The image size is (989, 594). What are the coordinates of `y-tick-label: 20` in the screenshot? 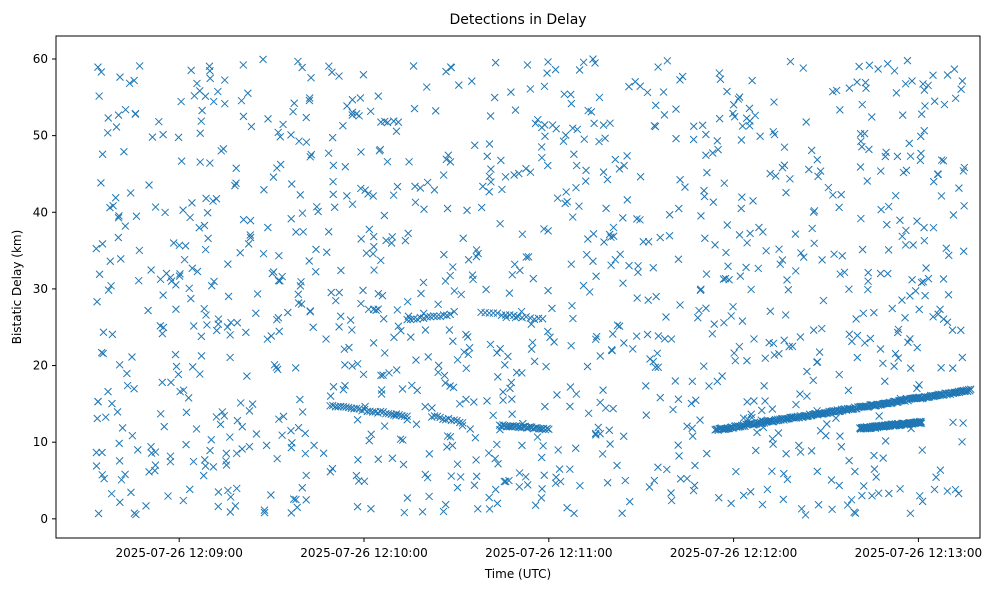 It's located at (40, 366).